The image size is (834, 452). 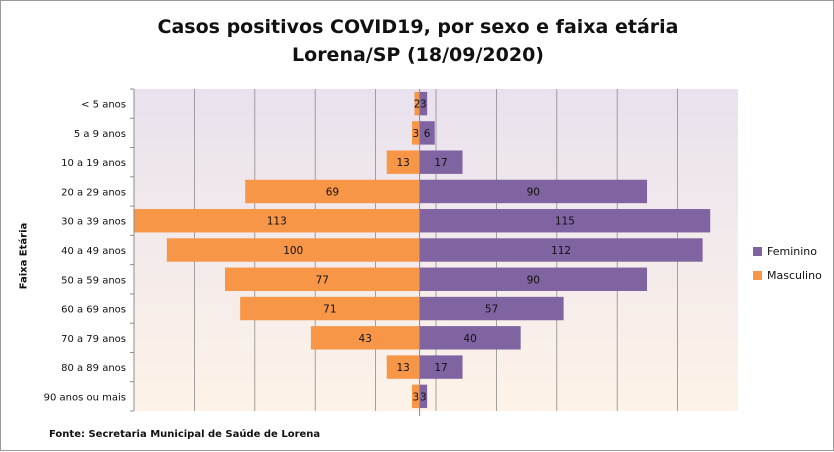 What do you see at coordinates (103, 105) in the screenshot?
I see `category-tick-label: < 5 anos` at bounding box center [103, 105].